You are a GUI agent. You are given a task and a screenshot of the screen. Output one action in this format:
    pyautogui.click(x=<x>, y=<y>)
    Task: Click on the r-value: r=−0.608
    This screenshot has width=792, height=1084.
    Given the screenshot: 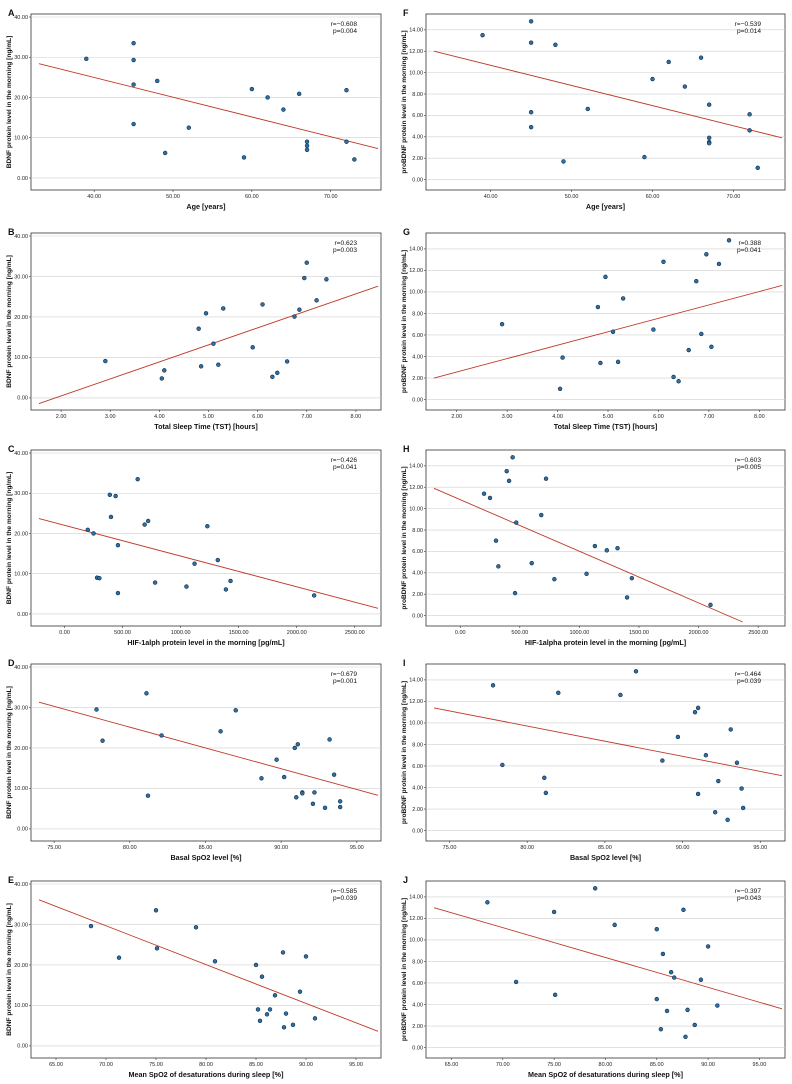 What is the action you would take?
    pyautogui.click(x=344, y=24)
    